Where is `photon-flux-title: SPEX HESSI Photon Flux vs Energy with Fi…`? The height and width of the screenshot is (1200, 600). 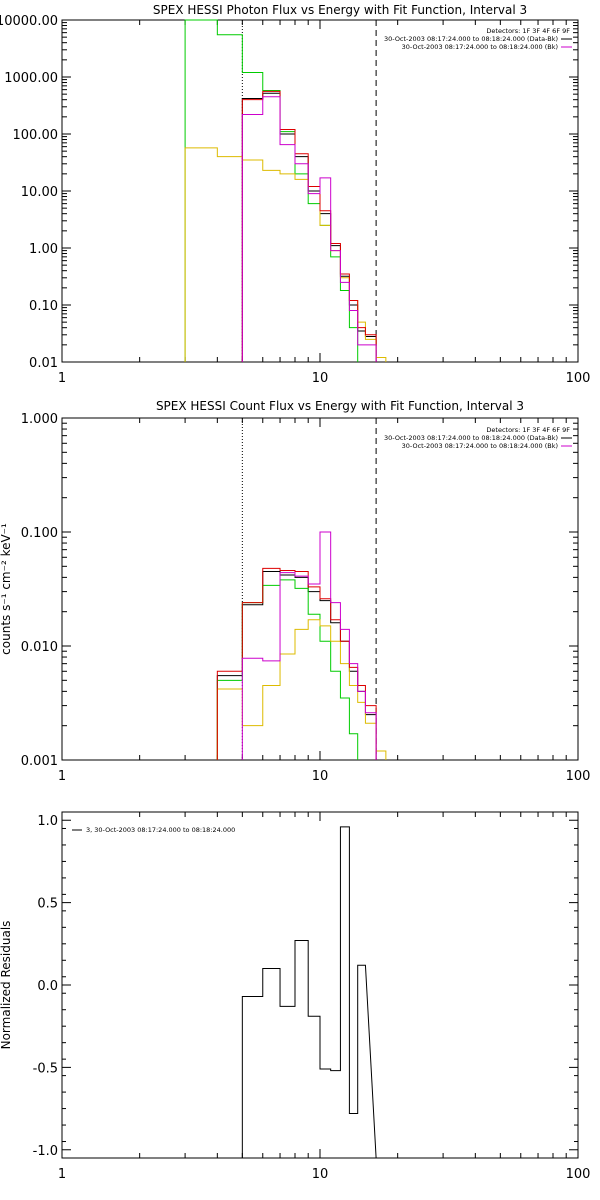
photon-flux-title: SPEX HESSI Photon Flux vs Energy with Fi… is located at coordinates (340, 10).